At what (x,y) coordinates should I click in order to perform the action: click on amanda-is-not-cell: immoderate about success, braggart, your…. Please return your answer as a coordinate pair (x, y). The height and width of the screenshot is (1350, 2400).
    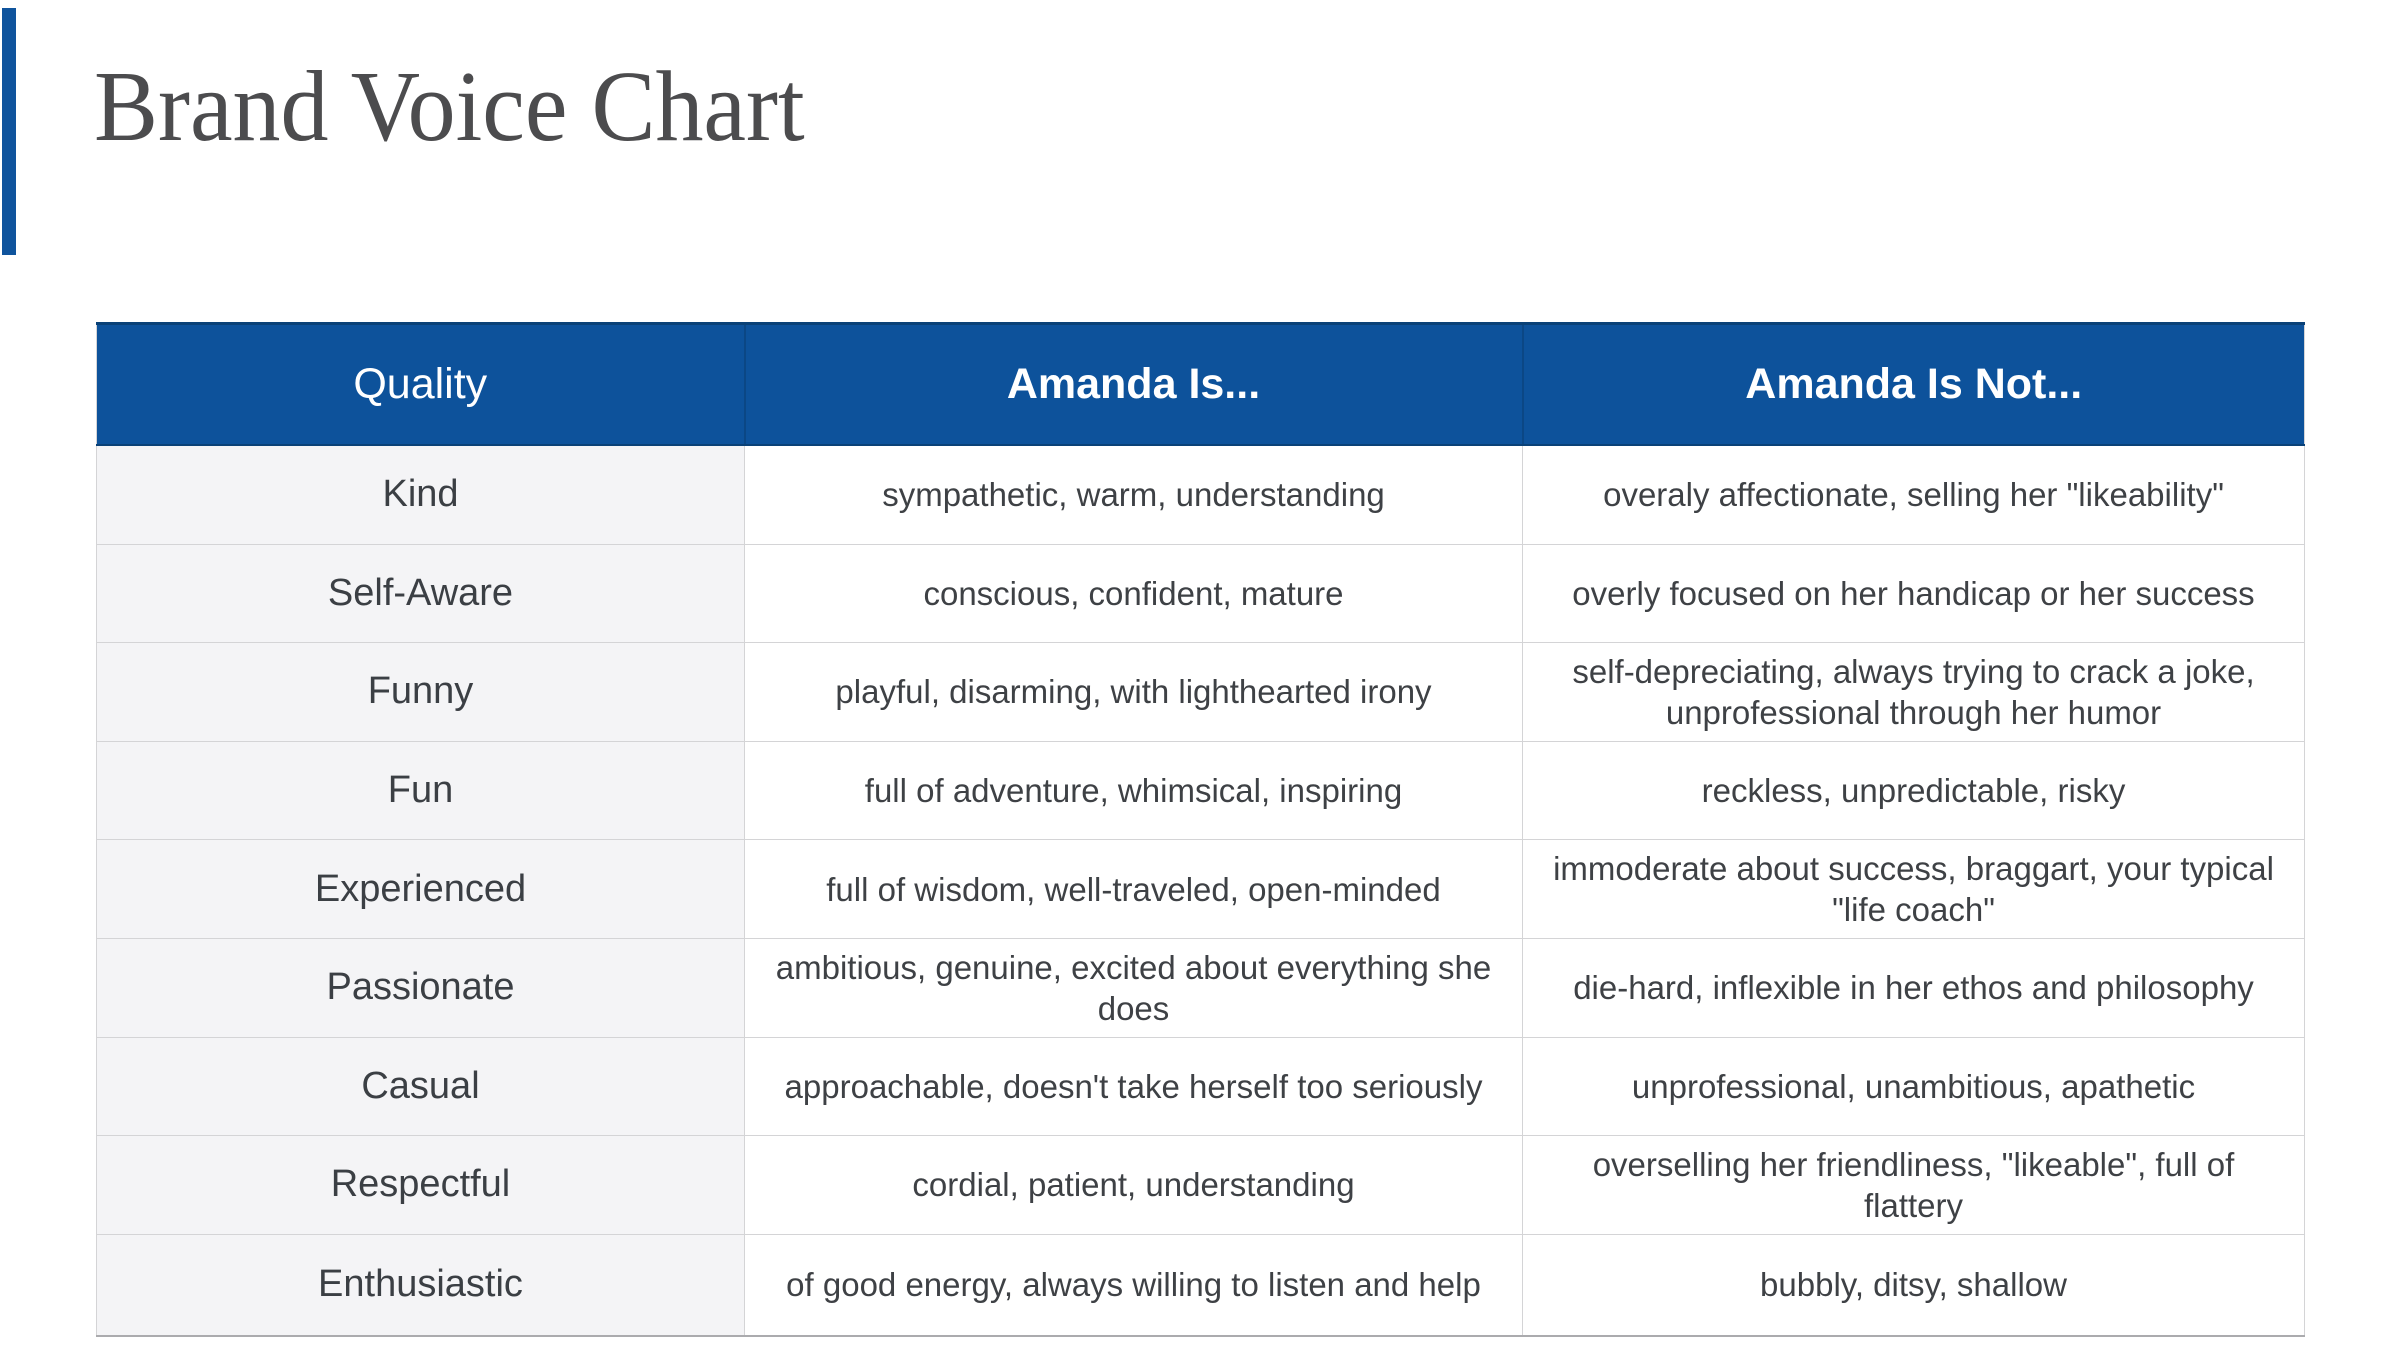
    Looking at the image, I should click on (1913, 889).